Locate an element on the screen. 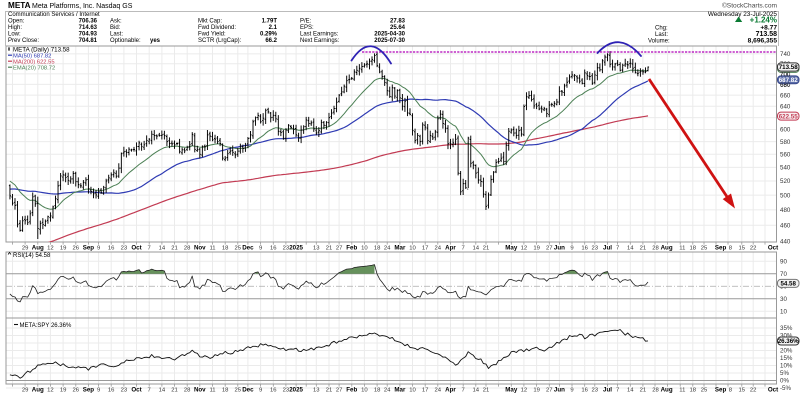  svg-text: 500 is located at coordinates (785, 195).